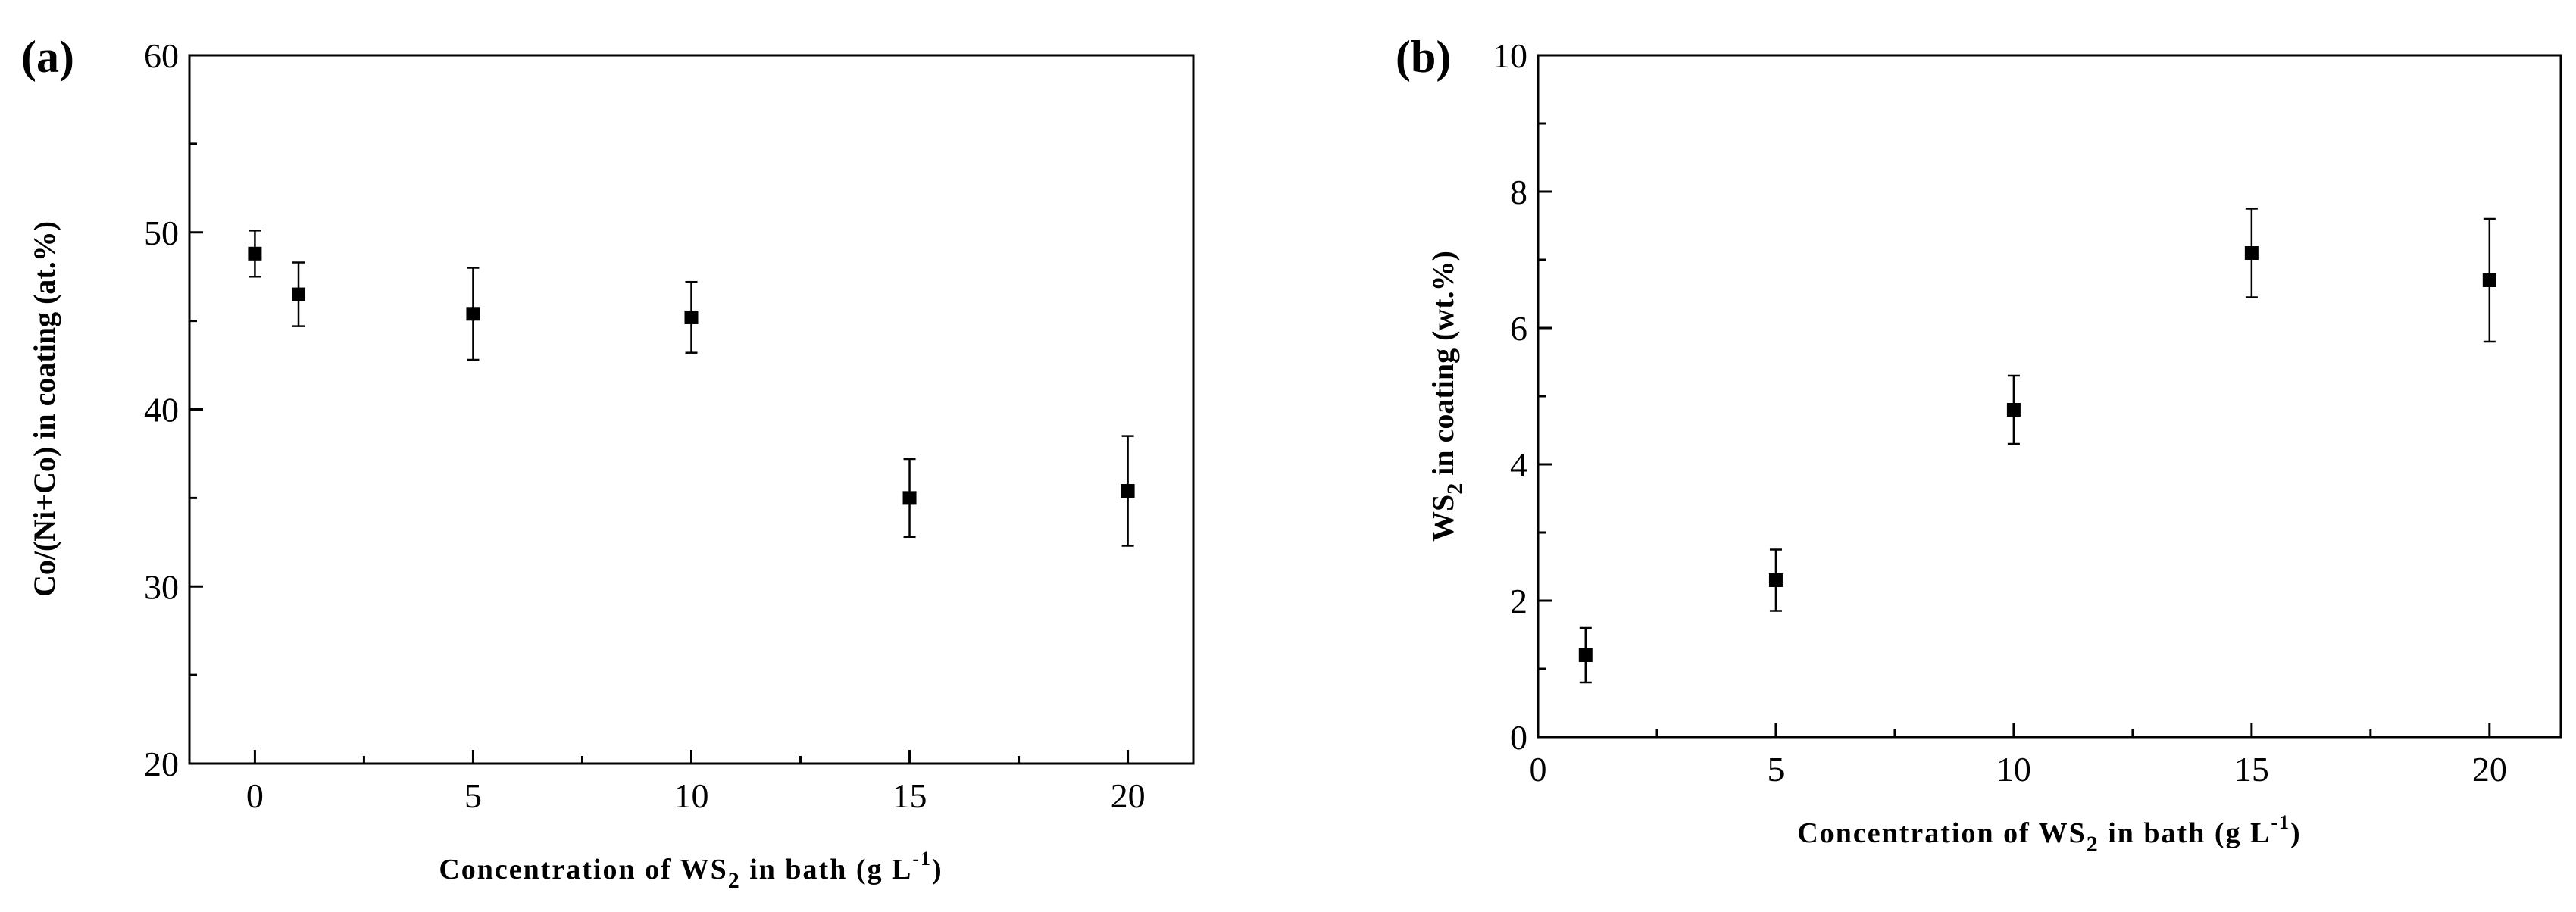  Describe the element at coordinates (692, 795) in the screenshot. I see `a-x-tick-label-2: 10` at that location.